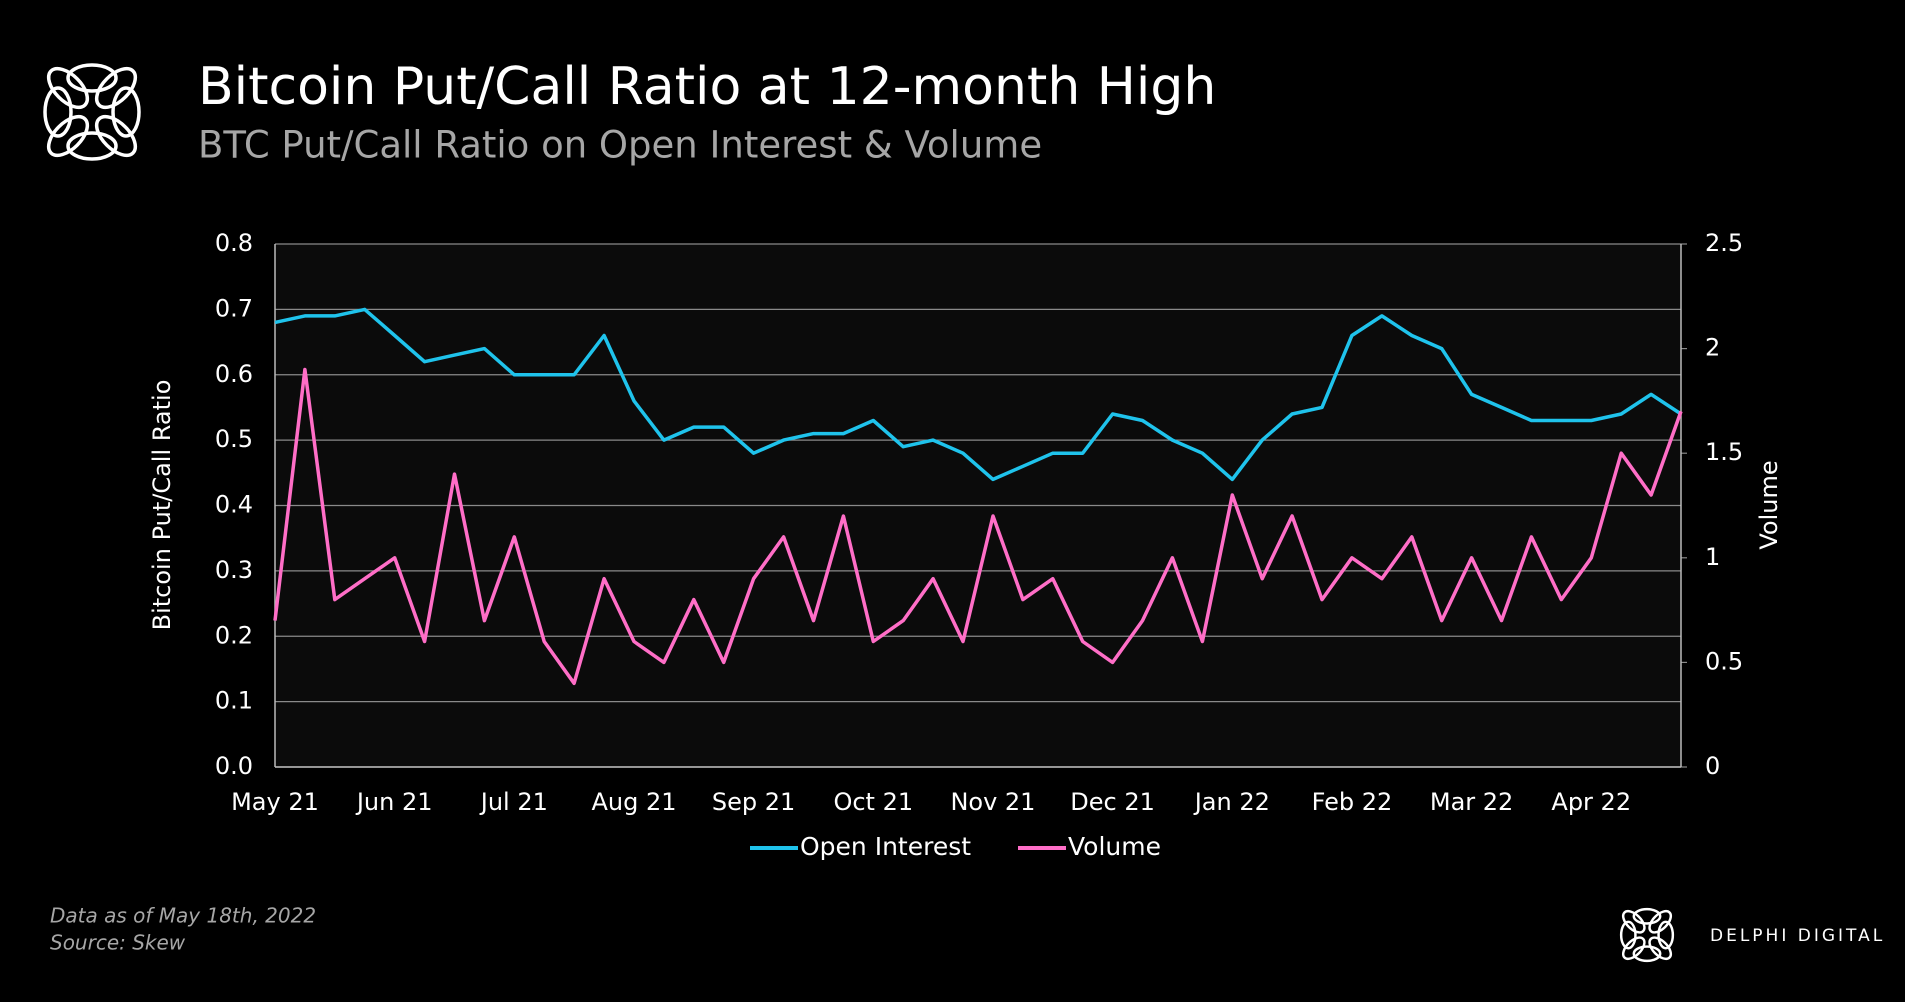  I want to click on y-tick-label: 0.6, so click(234, 374).